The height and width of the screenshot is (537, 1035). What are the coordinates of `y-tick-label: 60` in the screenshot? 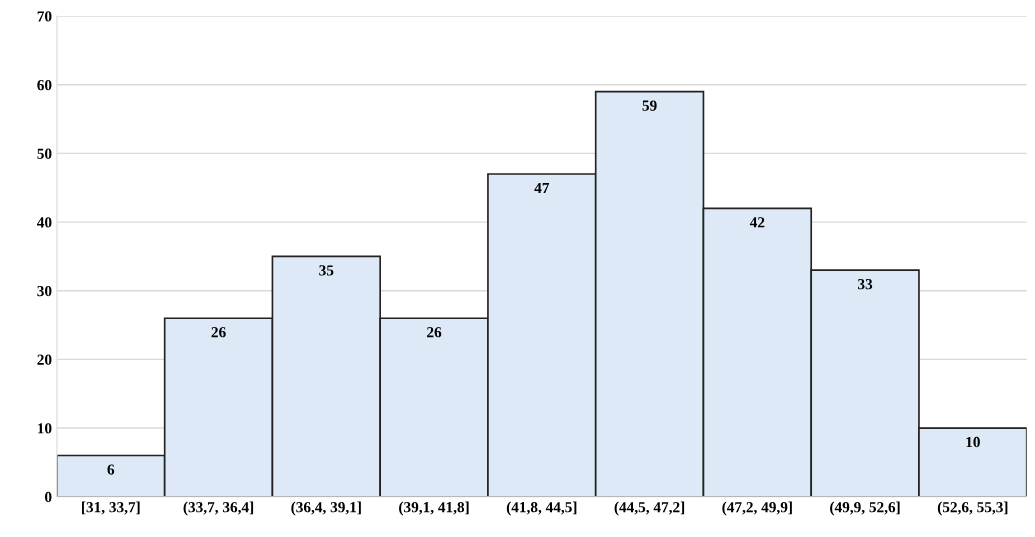 It's located at (44, 85).